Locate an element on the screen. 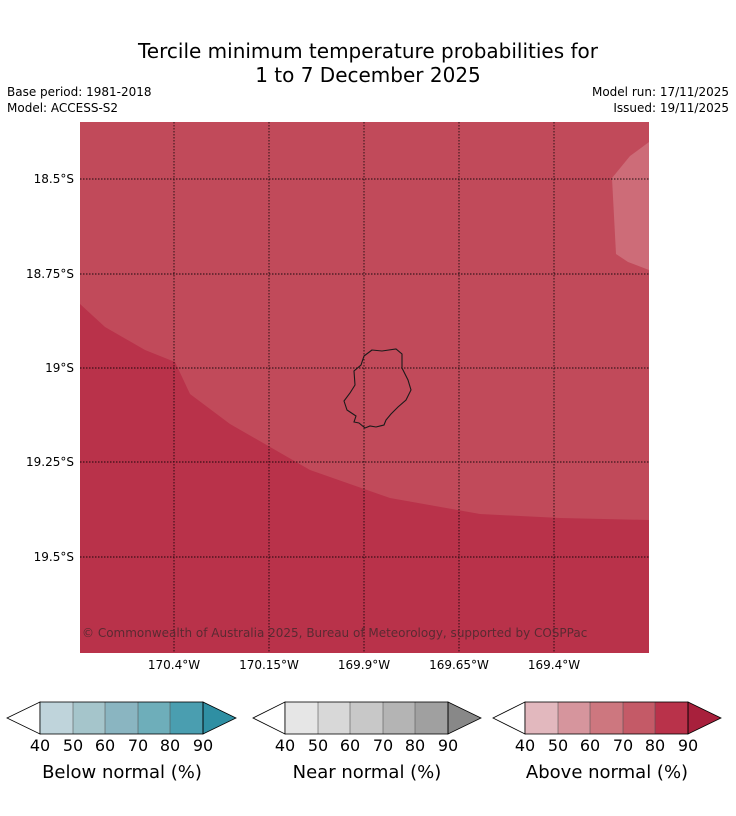  colorbar-label-above-normal: Above normal (%) is located at coordinates (607, 772).